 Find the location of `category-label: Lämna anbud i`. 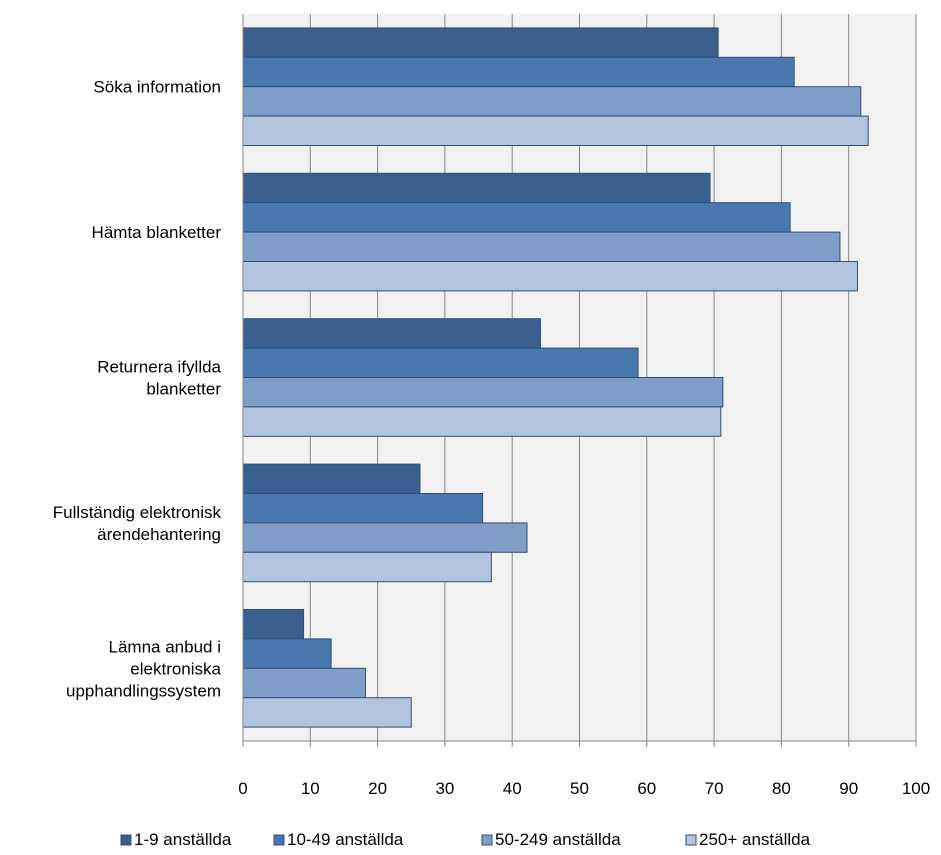

category-label: Lämna anbud i is located at coordinates (165, 646).